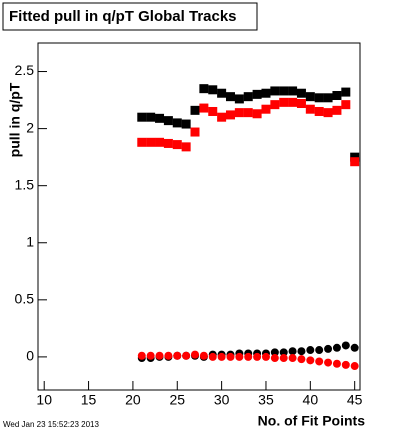 The height and width of the screenshot is (433, 400). What do you see at coordinates (312, 421) in the screenshot?
I see `x-axis-label: No. of Fit Points` at bounding box center [312, 421].